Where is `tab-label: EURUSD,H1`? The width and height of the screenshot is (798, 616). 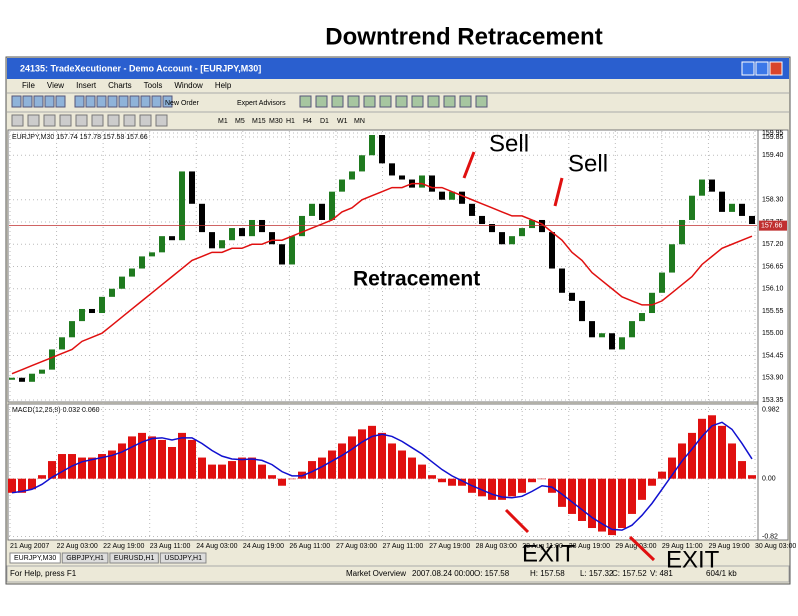
tab-label: EURUSD,H1 is located at coordinates (134, 558).